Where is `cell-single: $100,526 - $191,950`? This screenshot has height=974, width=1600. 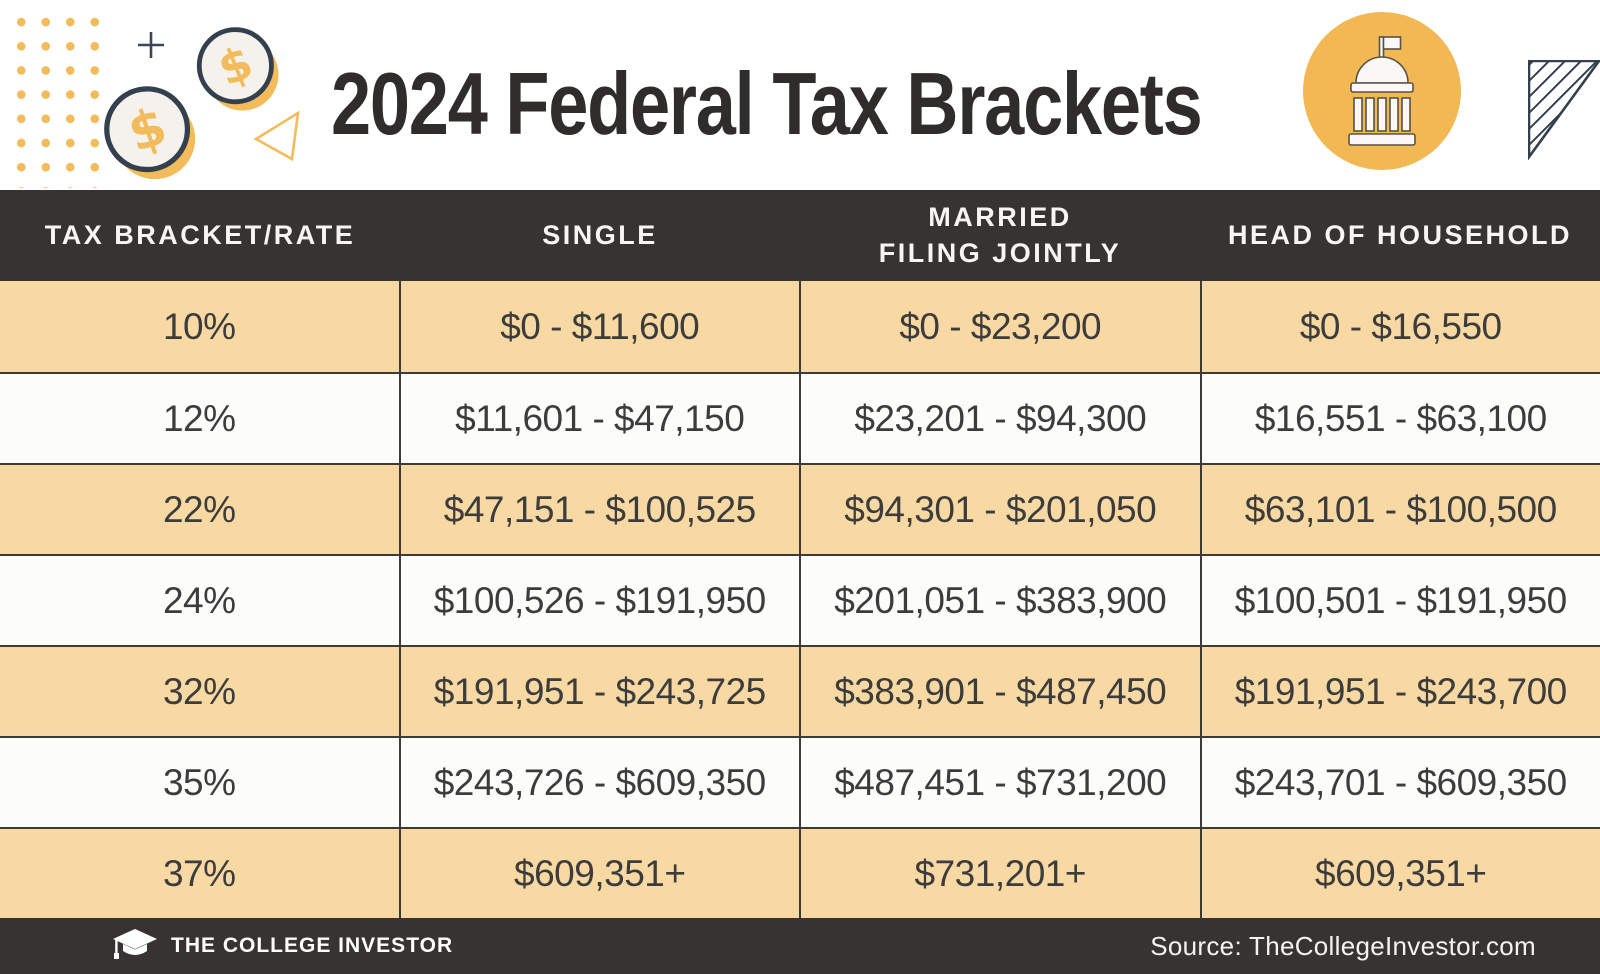 cell-single: $100,526 - $191,950 is located at coordinates (599, 600).